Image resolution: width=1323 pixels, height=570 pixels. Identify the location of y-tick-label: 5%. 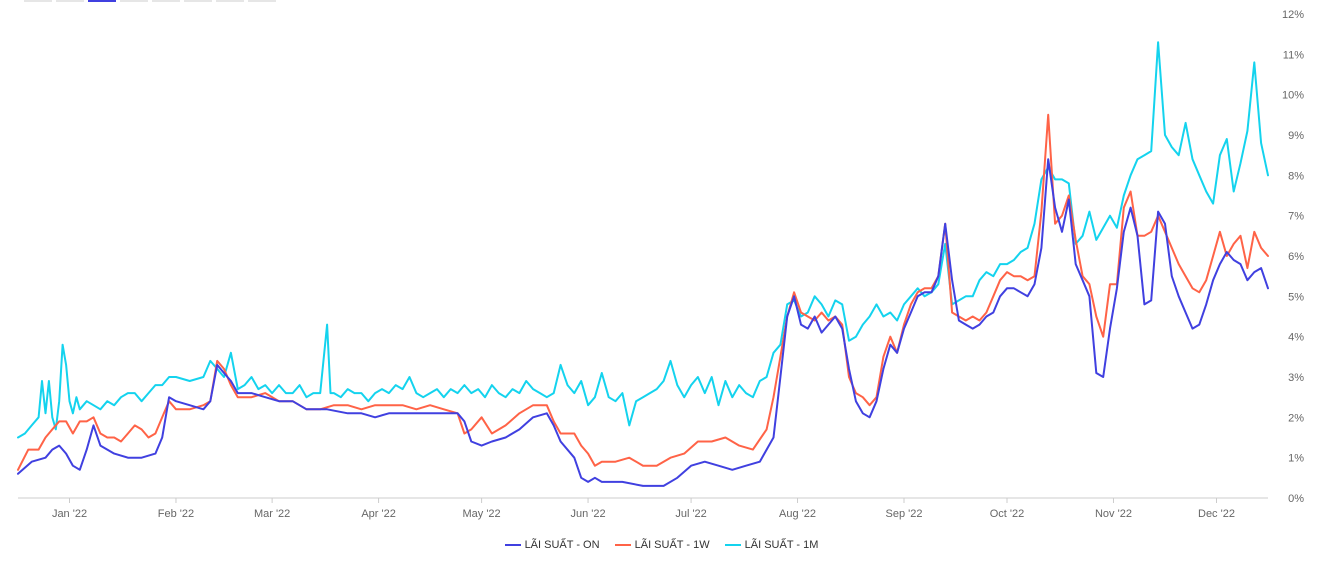
(1296, 297).